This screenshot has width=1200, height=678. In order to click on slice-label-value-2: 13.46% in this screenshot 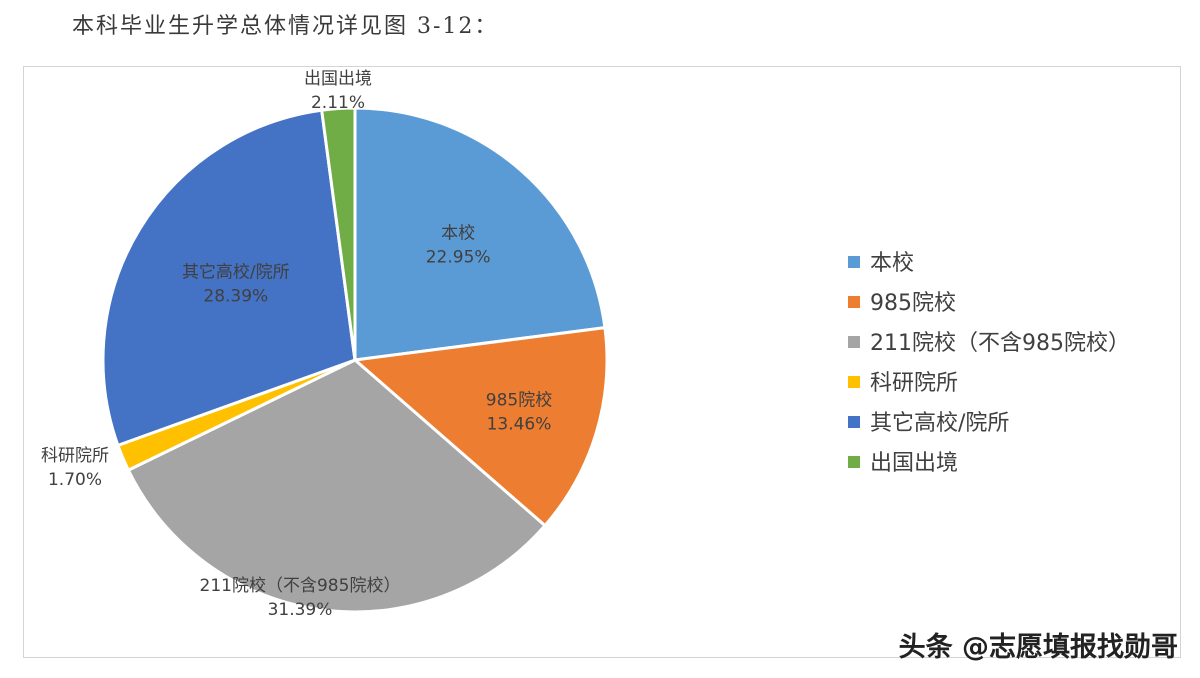, I will do `click(519, 425)`.